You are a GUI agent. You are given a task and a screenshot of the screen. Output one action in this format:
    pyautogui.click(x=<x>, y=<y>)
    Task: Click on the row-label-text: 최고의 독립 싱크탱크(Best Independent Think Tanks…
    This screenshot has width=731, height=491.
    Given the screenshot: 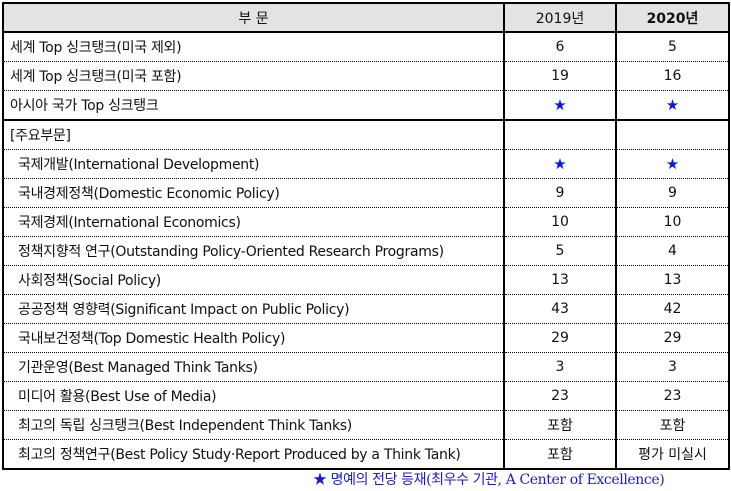 What is the action you would take?
    pyautogui.click(x=185, y=426)
    